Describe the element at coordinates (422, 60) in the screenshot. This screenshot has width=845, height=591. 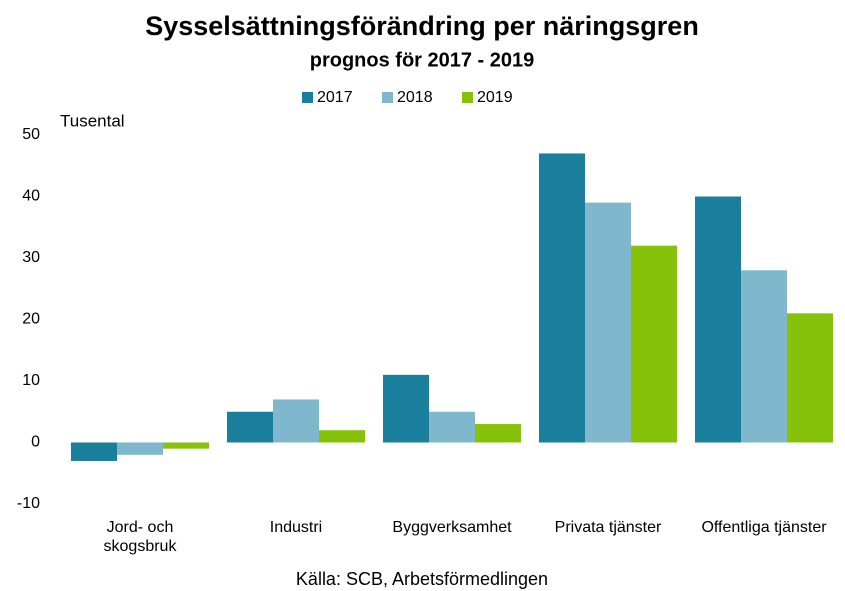
I see `chart-subtitle: prognos för 2017 - 2019` at that location.